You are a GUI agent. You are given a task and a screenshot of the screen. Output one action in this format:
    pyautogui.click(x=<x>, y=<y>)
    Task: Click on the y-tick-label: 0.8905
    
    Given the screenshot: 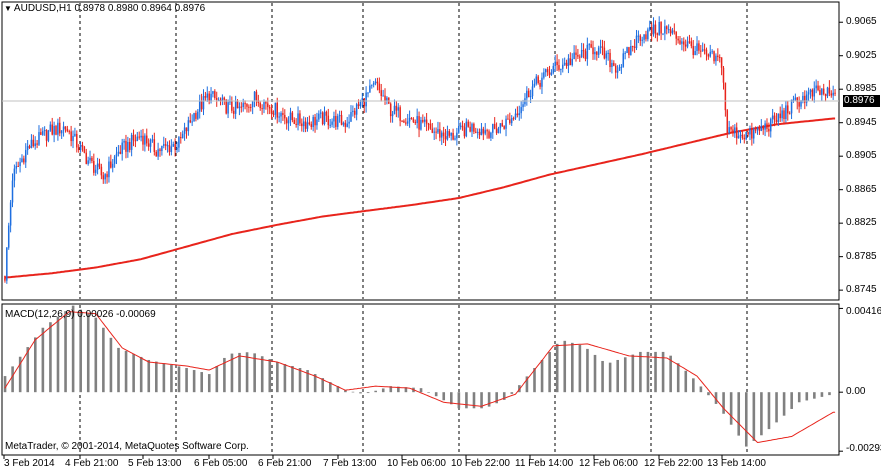 What is the action you would take?
    pyautogui.click(x=861, y=156)
    